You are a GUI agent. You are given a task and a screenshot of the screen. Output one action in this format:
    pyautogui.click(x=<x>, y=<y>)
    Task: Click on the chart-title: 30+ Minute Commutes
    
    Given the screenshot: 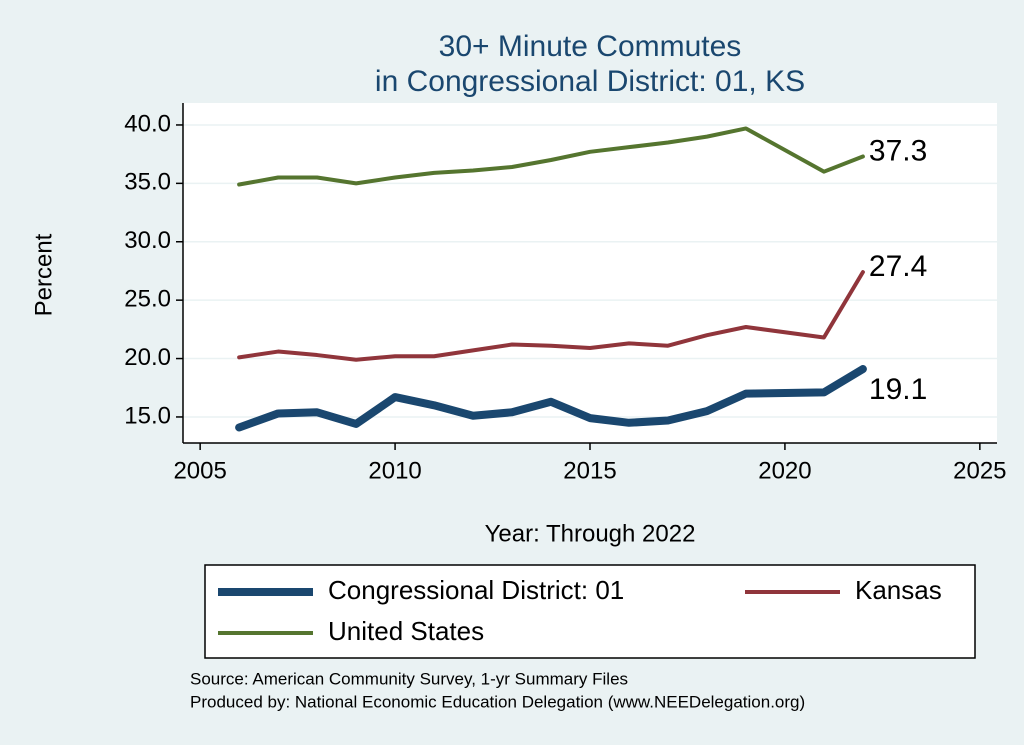 What is the action you would take?
    pyautogui.click(x=590, y=46)
    